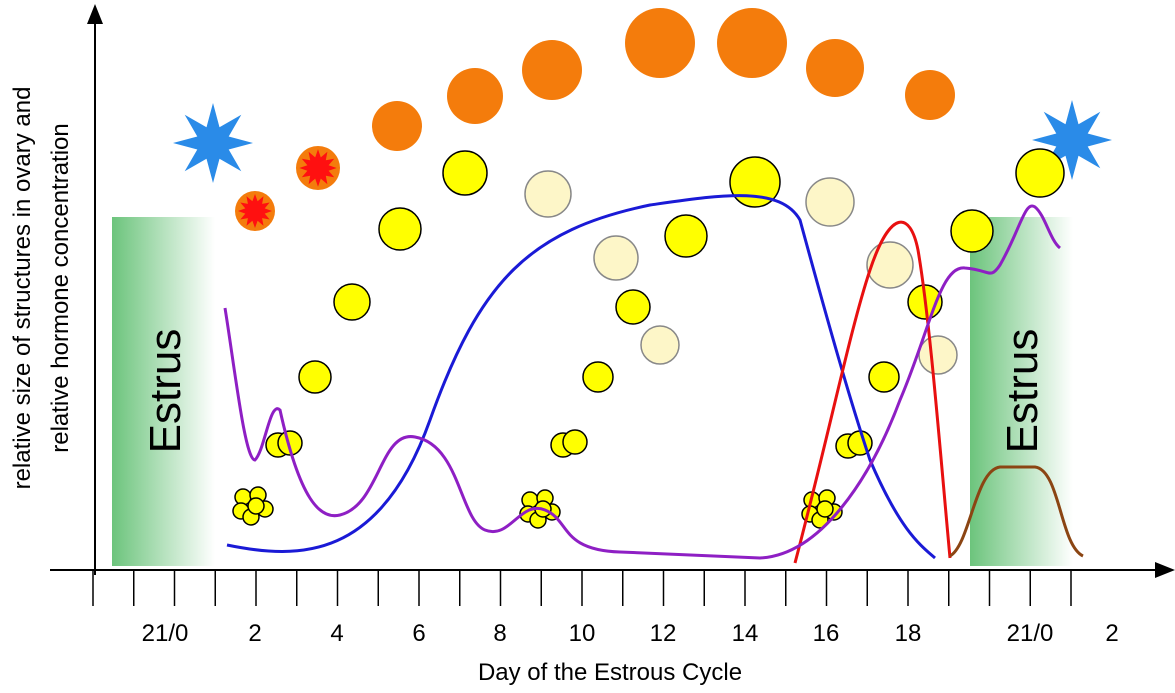 The height and width of the screenshot is (693, 1175). I want to click on y-axis-label: relative hormone concentration, so click(60, 288).